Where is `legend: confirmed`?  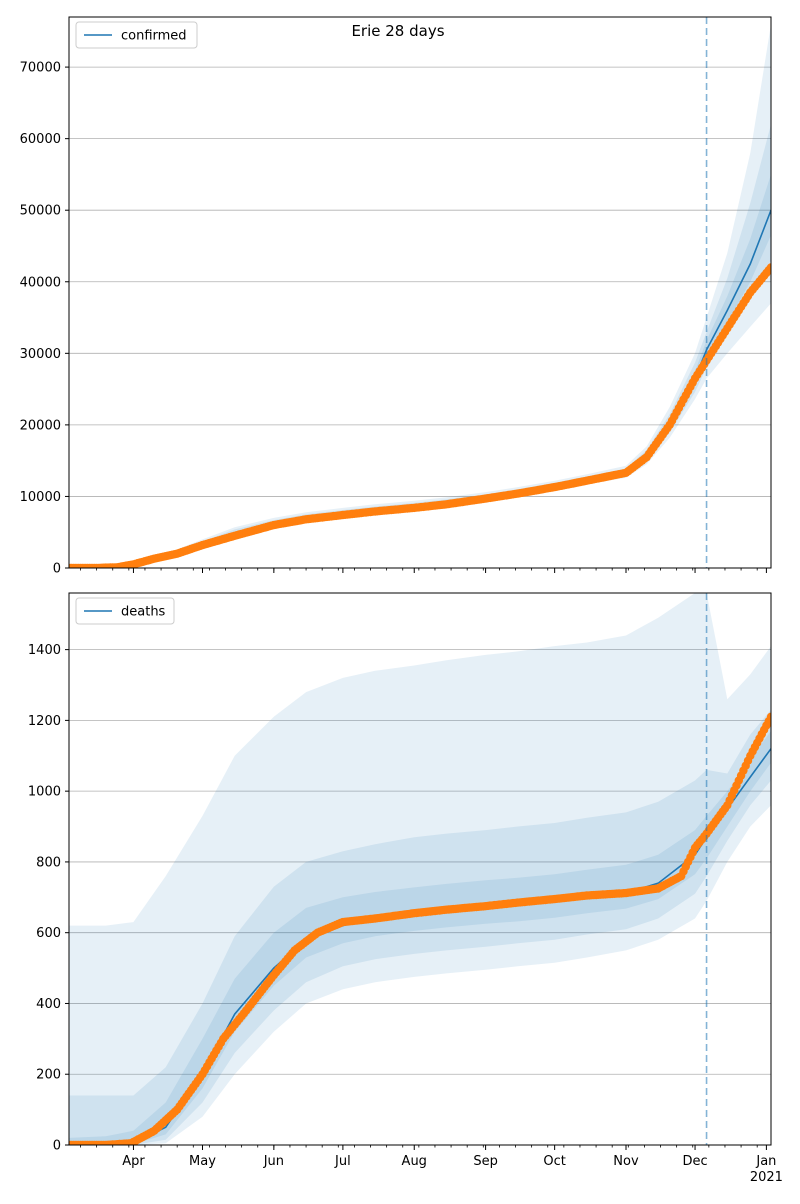 legend: confirmed is located at coordinates (136, 35).